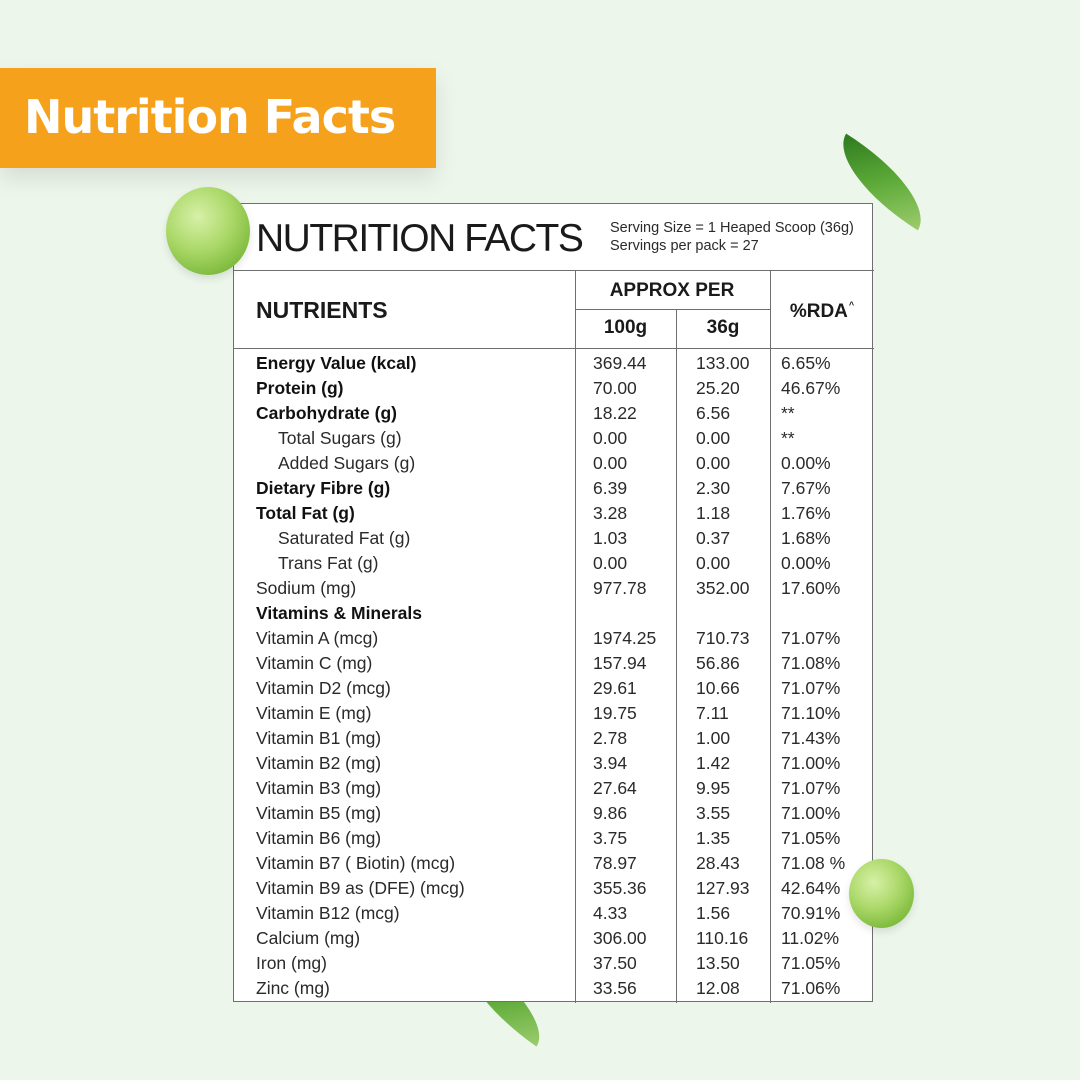  I want to click on header-divider, so click(554, 348).